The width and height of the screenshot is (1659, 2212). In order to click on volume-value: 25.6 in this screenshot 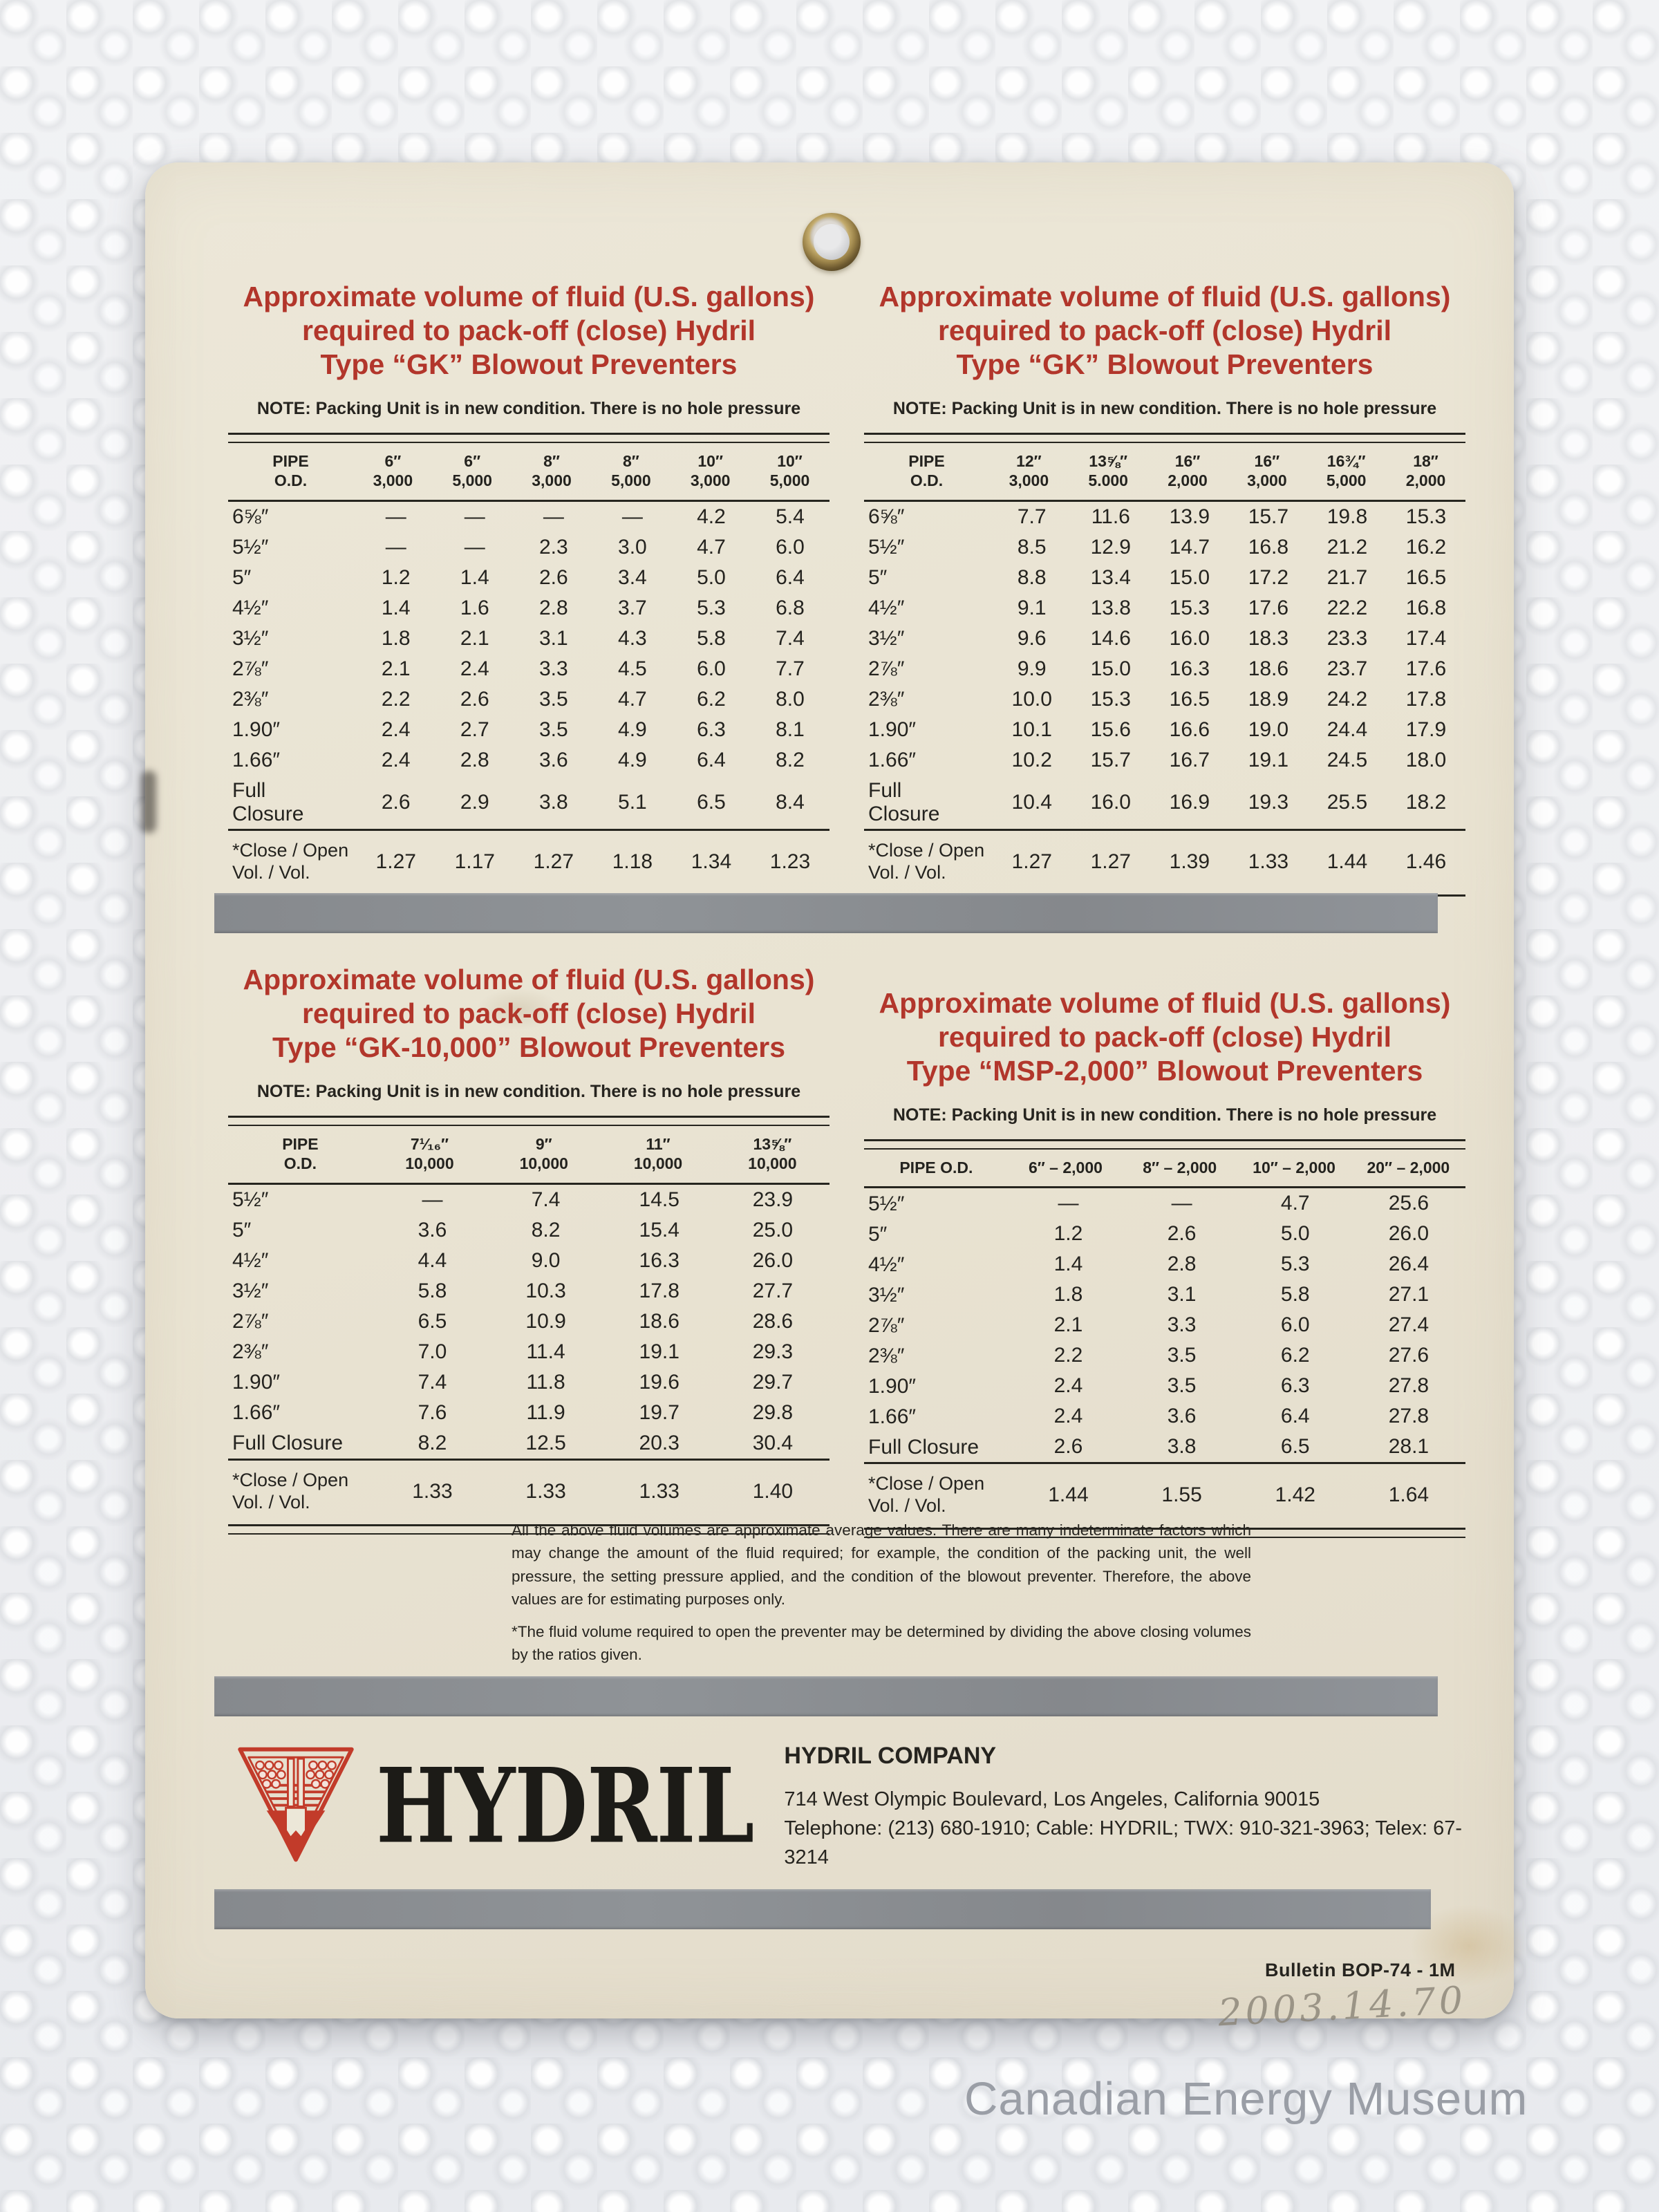, I will do `click(1409, 1203)`.